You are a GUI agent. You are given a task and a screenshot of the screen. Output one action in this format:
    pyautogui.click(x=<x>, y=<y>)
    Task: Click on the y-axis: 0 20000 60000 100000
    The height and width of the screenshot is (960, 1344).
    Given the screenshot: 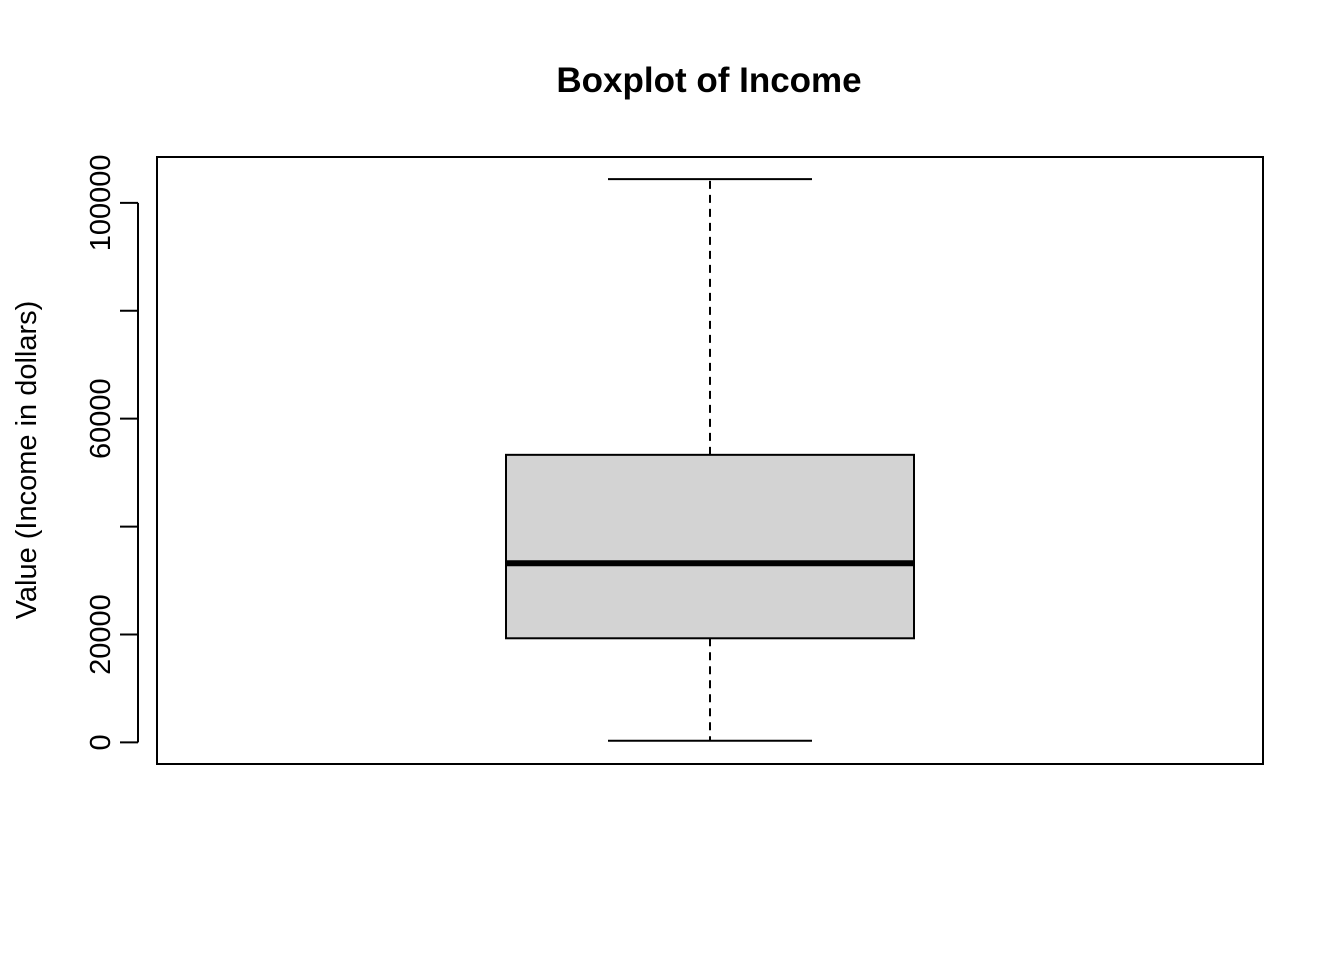 What is the action you would take?
    pyautogui.click(x=112, y=452)
    